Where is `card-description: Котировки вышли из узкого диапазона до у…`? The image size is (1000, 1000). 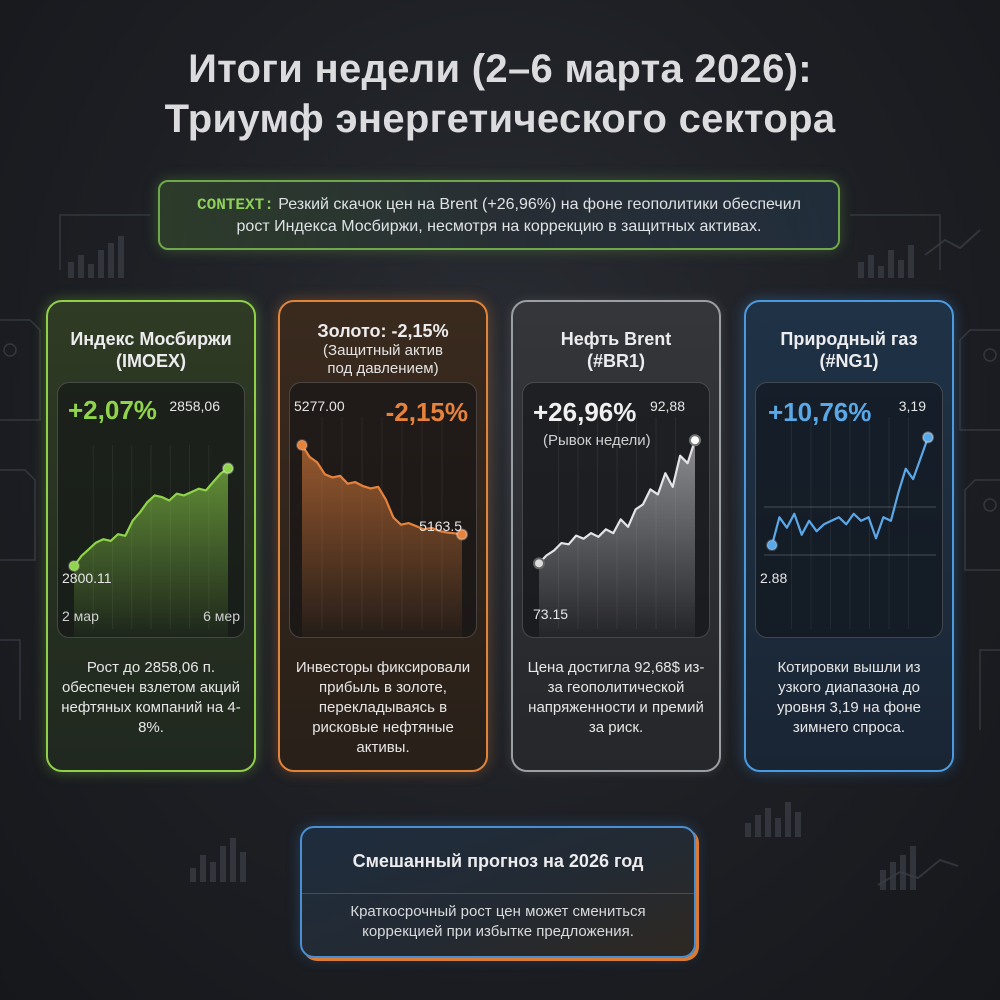
card-description: Котировки вышли из узкого диапазона до у… is located at coordinates (849, 697).